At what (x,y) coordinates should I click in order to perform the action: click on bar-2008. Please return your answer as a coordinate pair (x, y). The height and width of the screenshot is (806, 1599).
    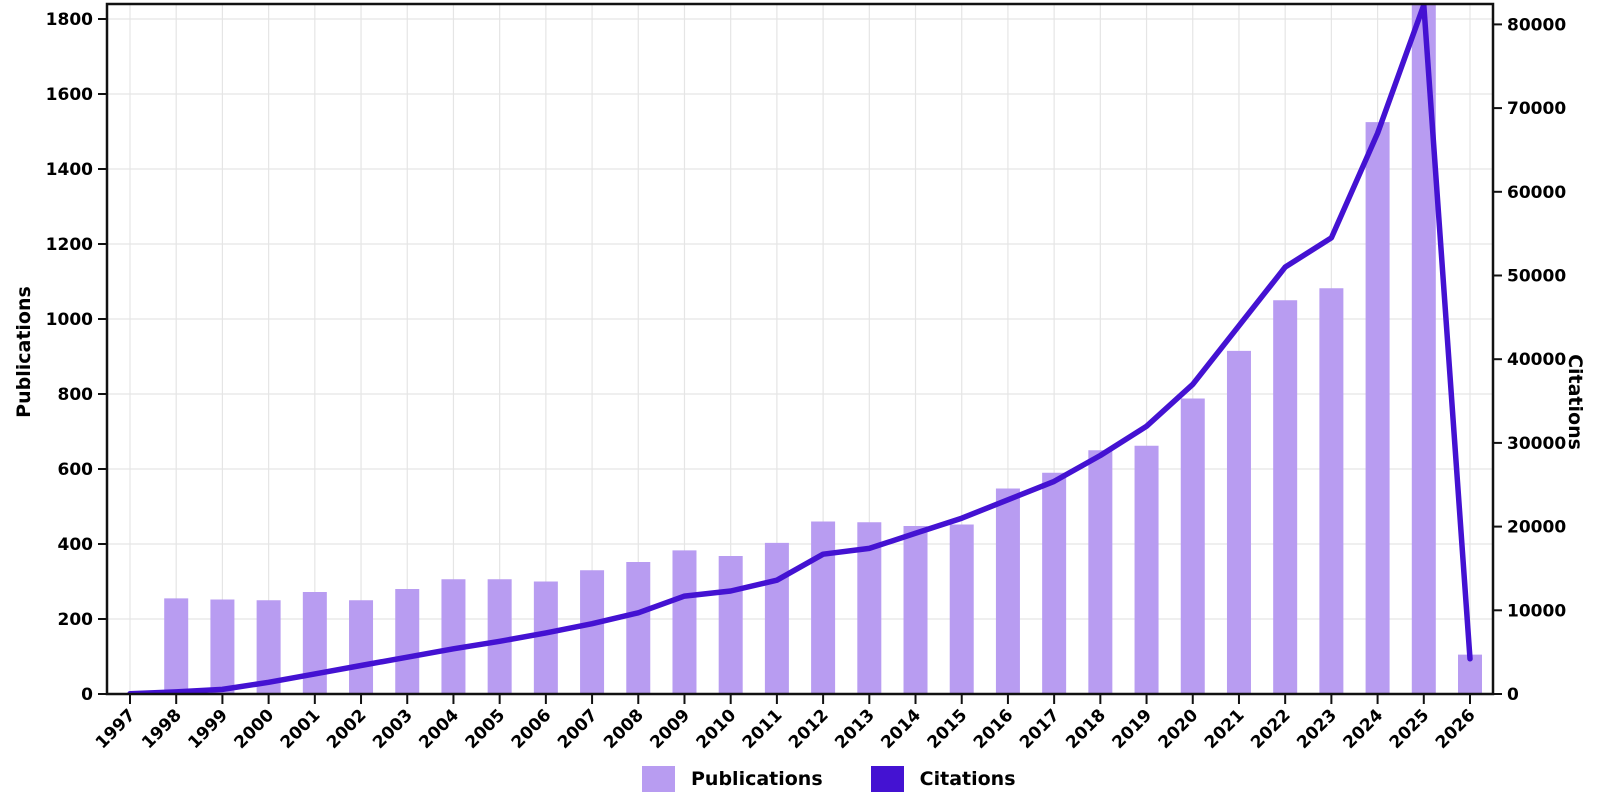
    Looking at the image, I should click on (638, 628).